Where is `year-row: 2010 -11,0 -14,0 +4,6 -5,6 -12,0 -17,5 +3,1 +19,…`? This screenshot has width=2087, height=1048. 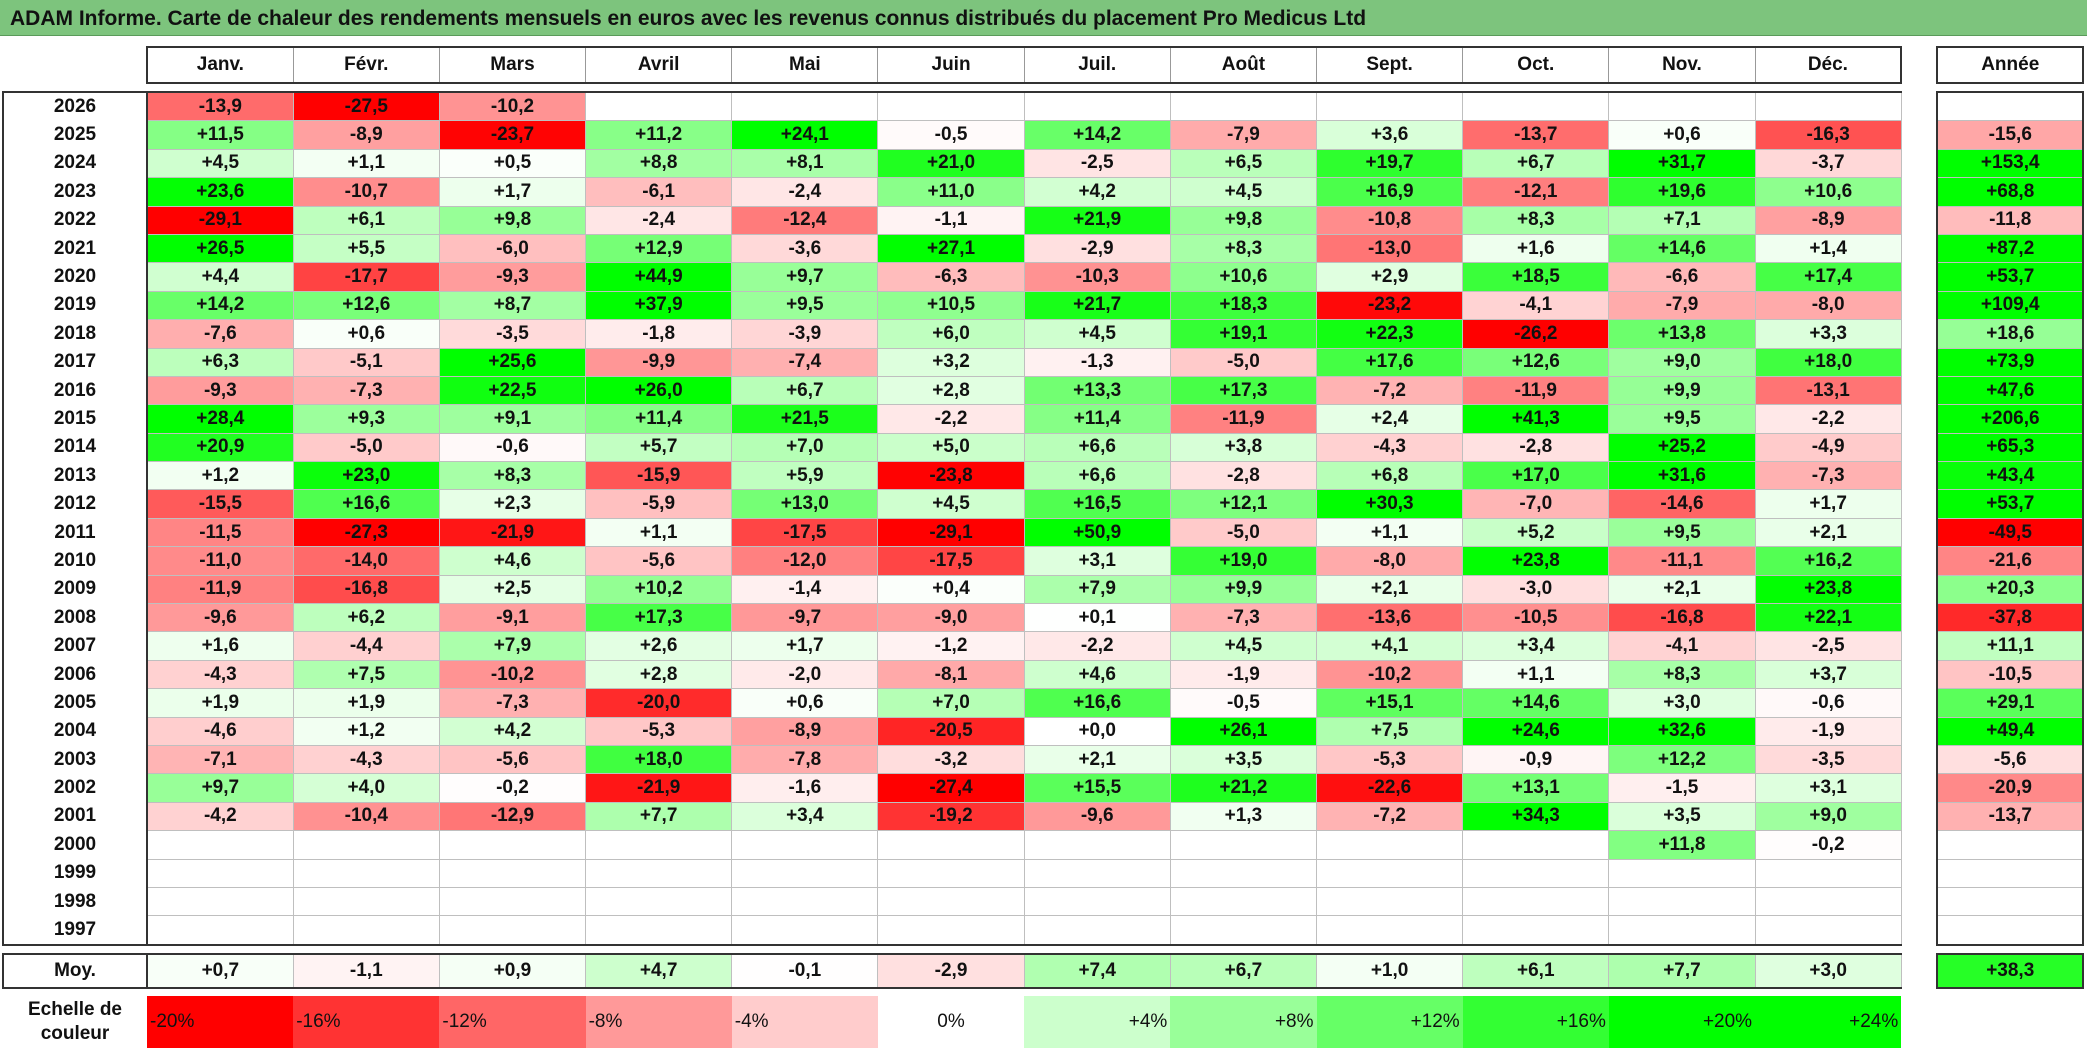
year-row: 2010 -11,0 -14,0 +4,6 -5,6 -12,0 -17,5 +3,1 +19,… is located at coordinates (1043, 561).